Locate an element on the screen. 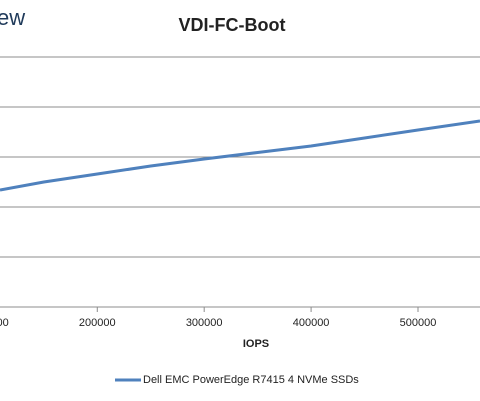  x-axis-label: IOPS is located at coordinates (256, 344).